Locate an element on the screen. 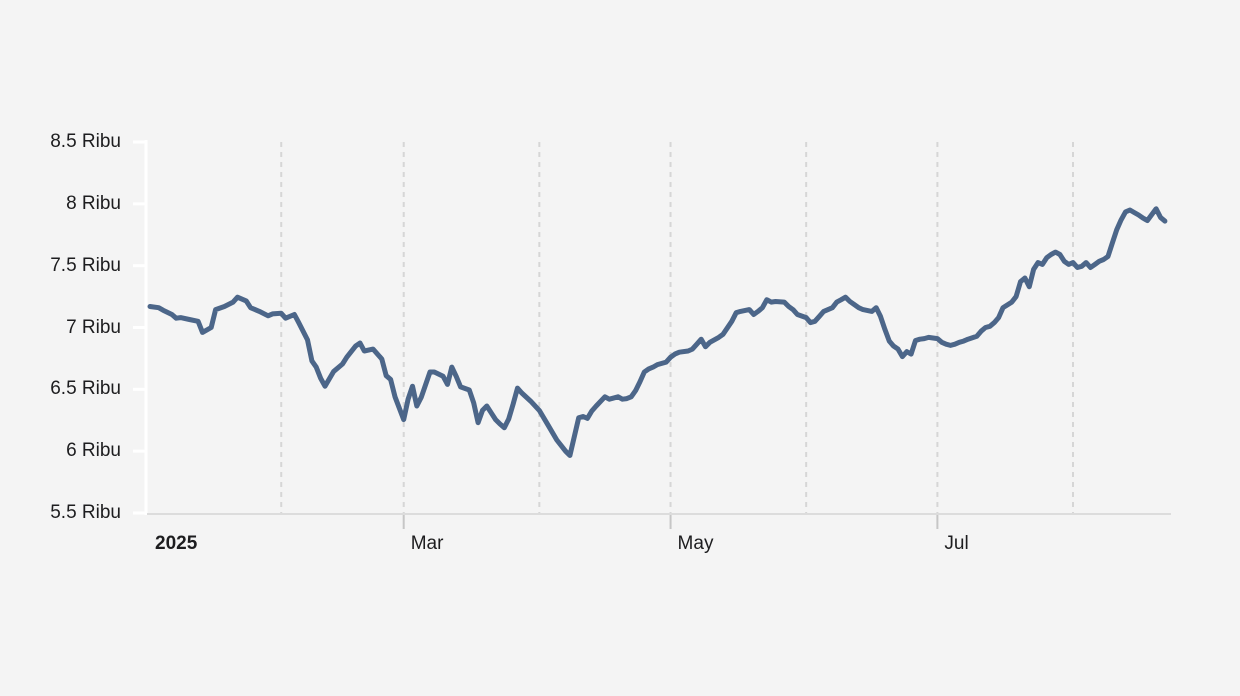 The width and height of the screenshot is (1240, 696). x-axis-month-label: Jul is located at coordinates (956, 543).